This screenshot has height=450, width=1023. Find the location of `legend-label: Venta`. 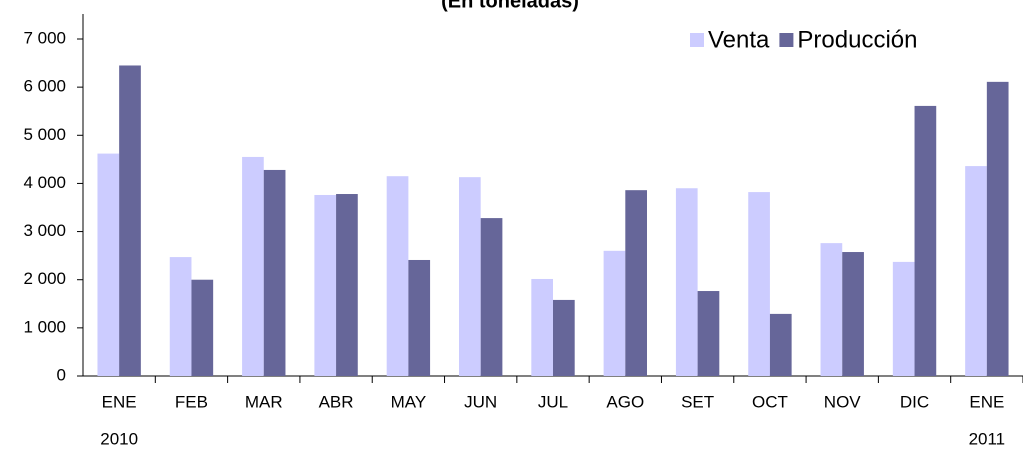

legend-label: Venta is located at coordinates (739, 39).